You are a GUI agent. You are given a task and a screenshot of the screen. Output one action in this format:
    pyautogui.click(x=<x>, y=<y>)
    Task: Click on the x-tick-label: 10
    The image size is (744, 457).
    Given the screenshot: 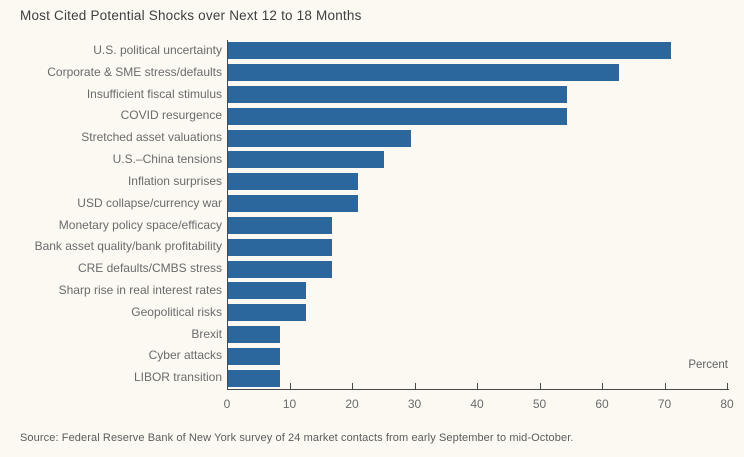 What is the action you would take?
    pyautogui.click(x=289, y=404)
    